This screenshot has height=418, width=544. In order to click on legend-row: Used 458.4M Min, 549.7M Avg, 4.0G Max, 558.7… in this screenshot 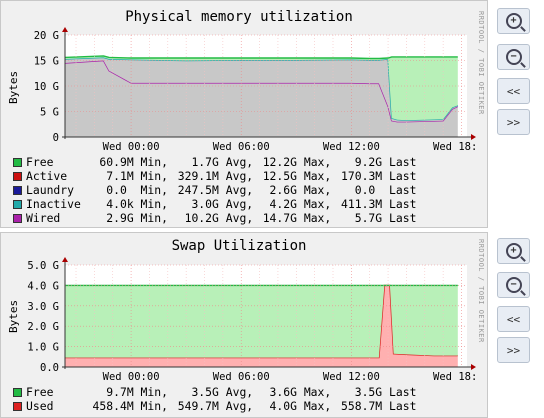, I will do `click(214, 406)`.